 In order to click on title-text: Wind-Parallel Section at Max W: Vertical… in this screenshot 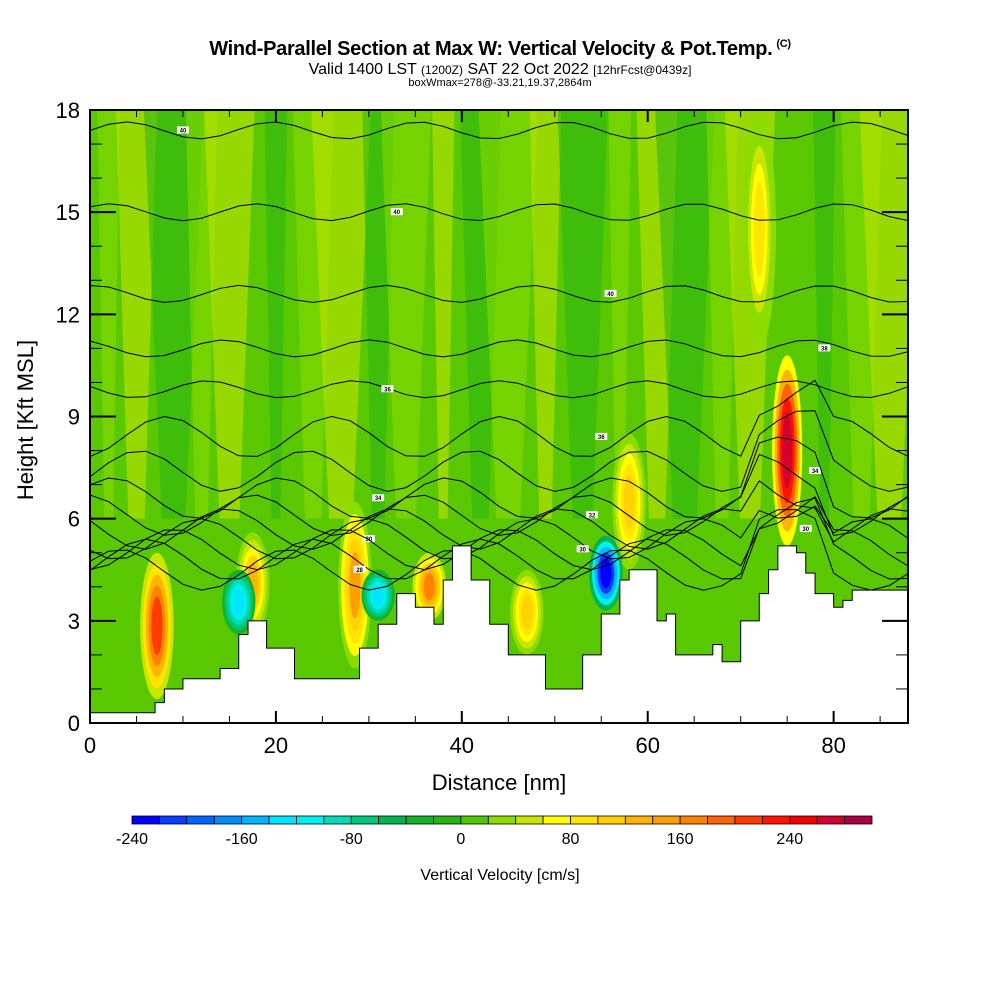, I will do `click(491, 49)`.